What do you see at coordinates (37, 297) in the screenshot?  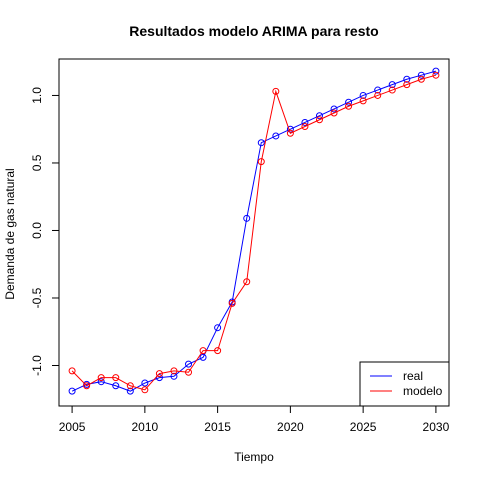 I see `y-tick-label: -0.5` at bounding box center [37, 297].